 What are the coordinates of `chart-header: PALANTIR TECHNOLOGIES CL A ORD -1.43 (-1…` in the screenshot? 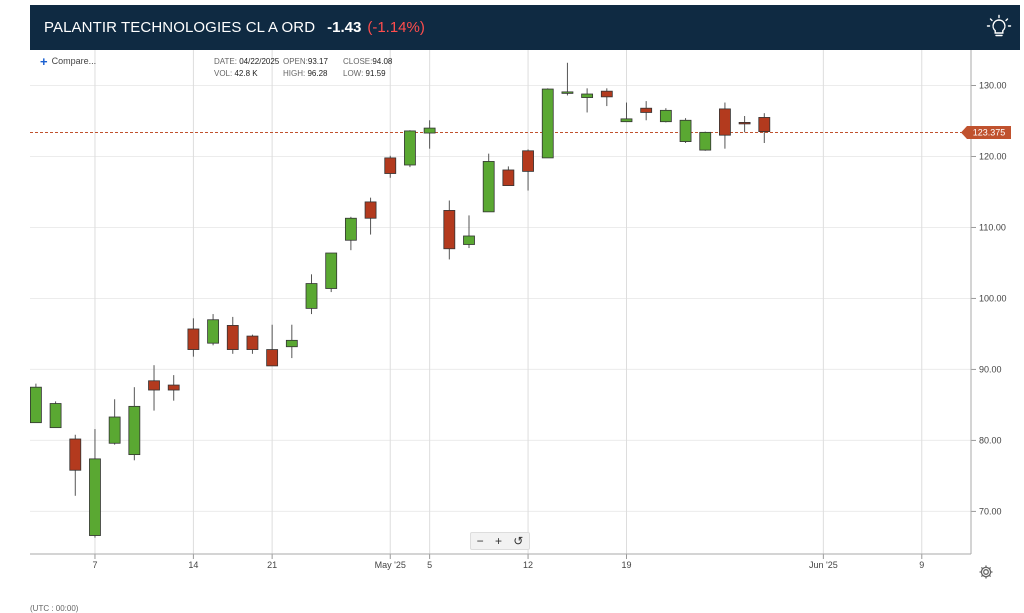 It's located at (525, 27).